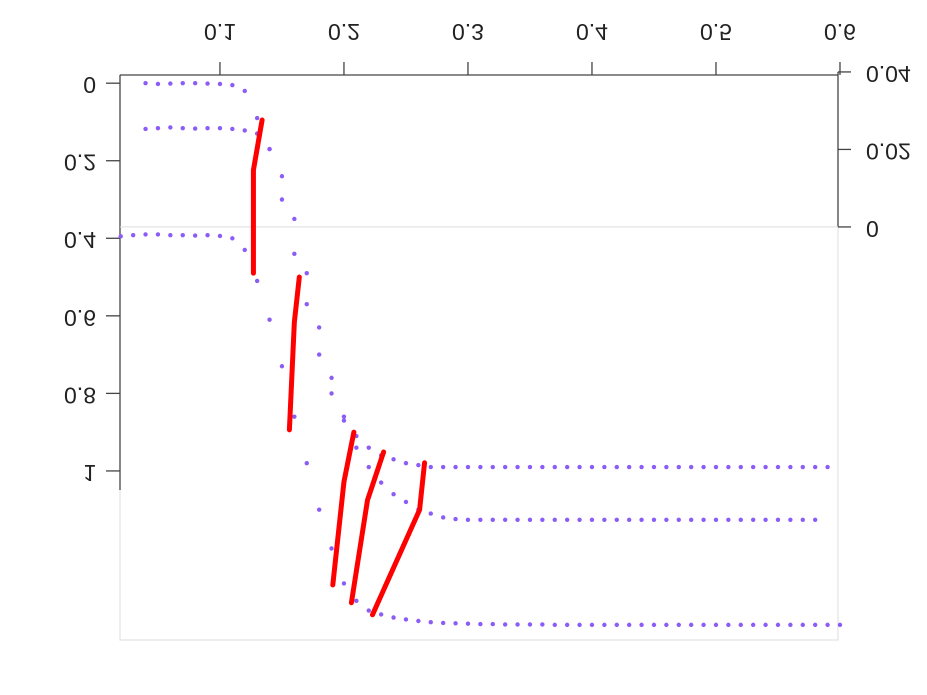 The height and width of the screenshot is (695, 927). What do you see at coordinates (840, 32) in the screenshot?
I see `x-tick-label: 0.6` at bounding box center [840, 32].